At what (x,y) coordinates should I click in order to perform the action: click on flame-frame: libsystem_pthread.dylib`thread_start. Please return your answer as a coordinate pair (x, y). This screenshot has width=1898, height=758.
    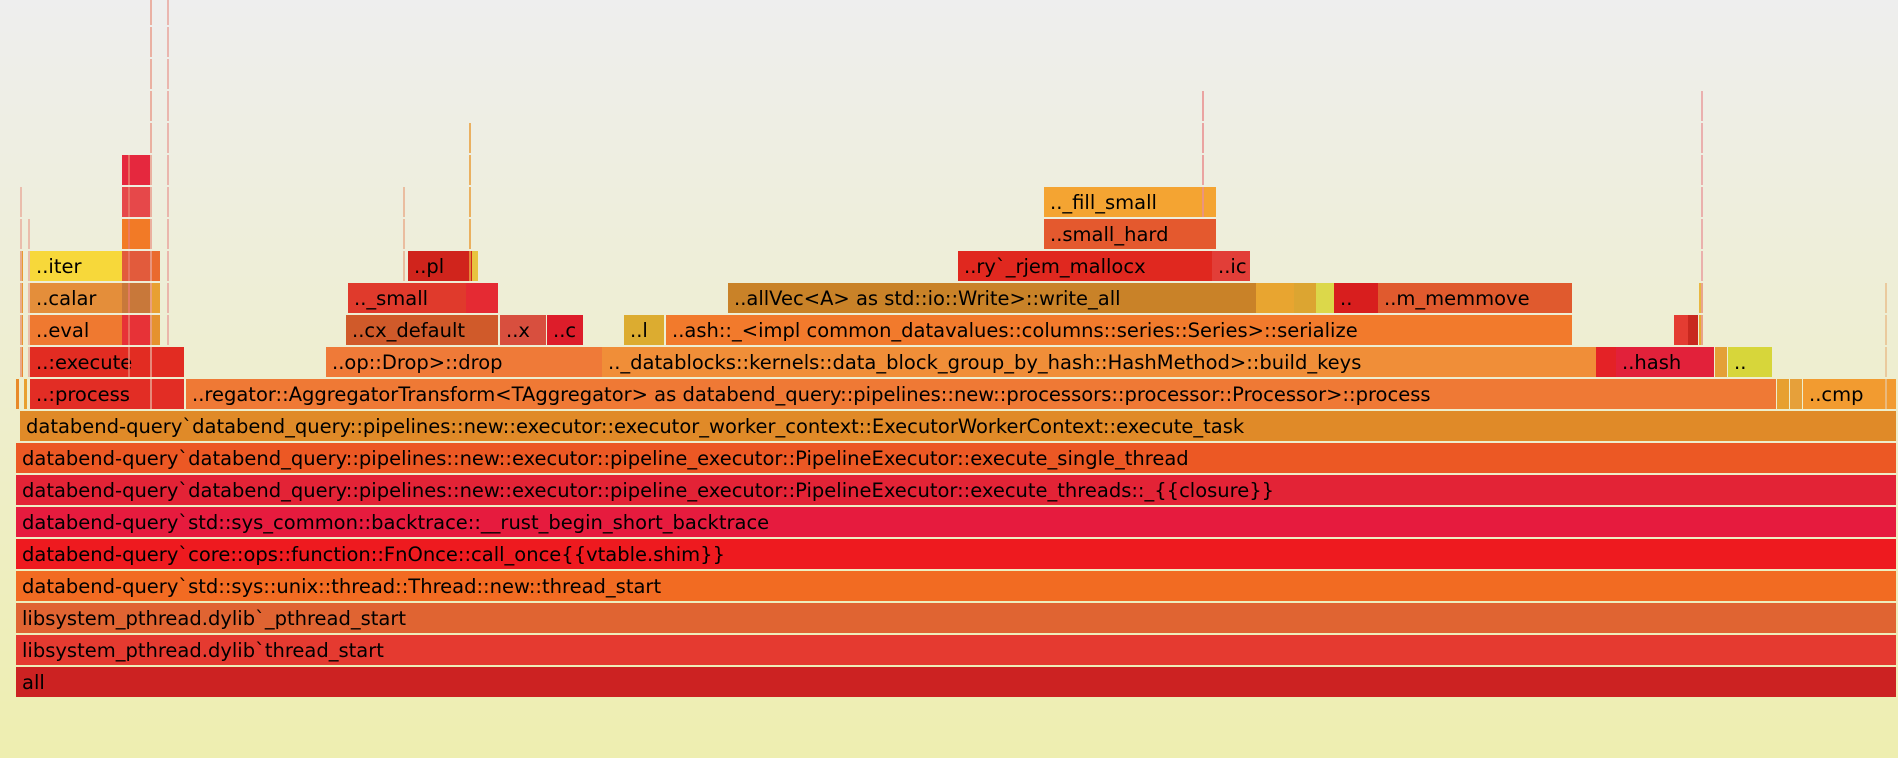
    Looking at the image, I should click on (956, 650).